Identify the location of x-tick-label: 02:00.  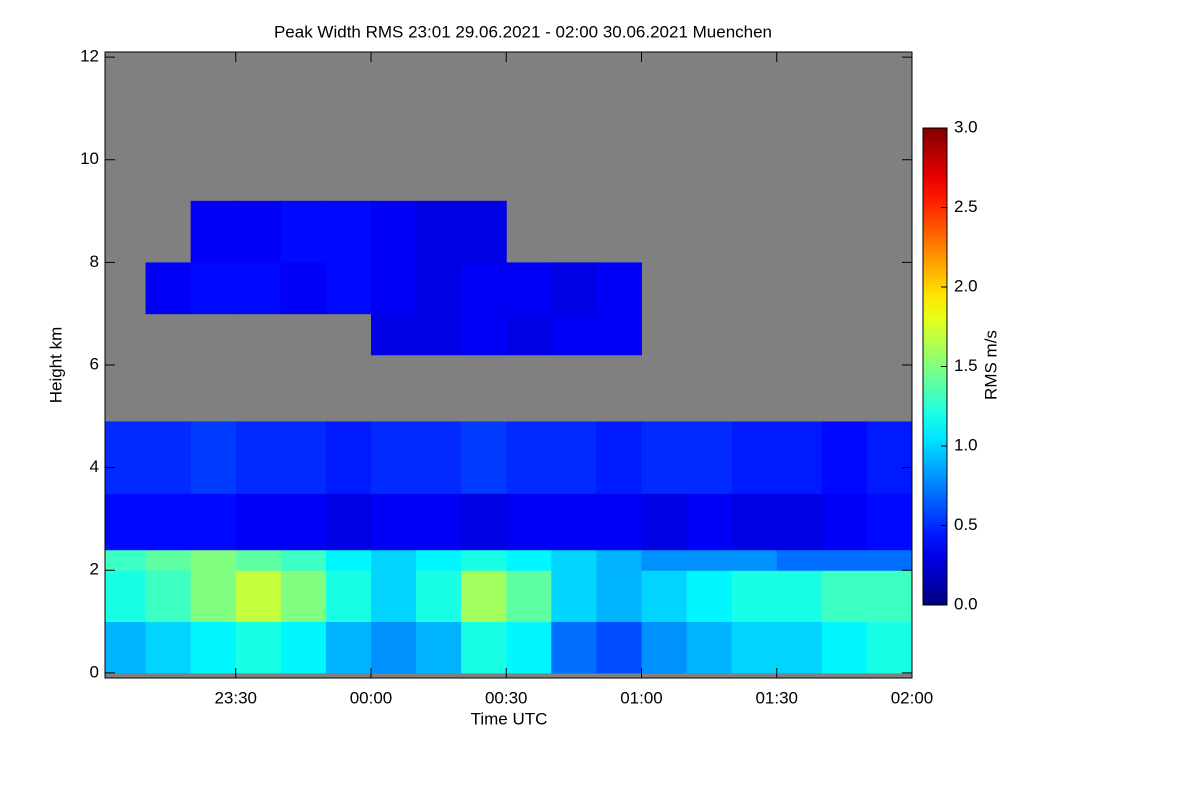
(912, 697).